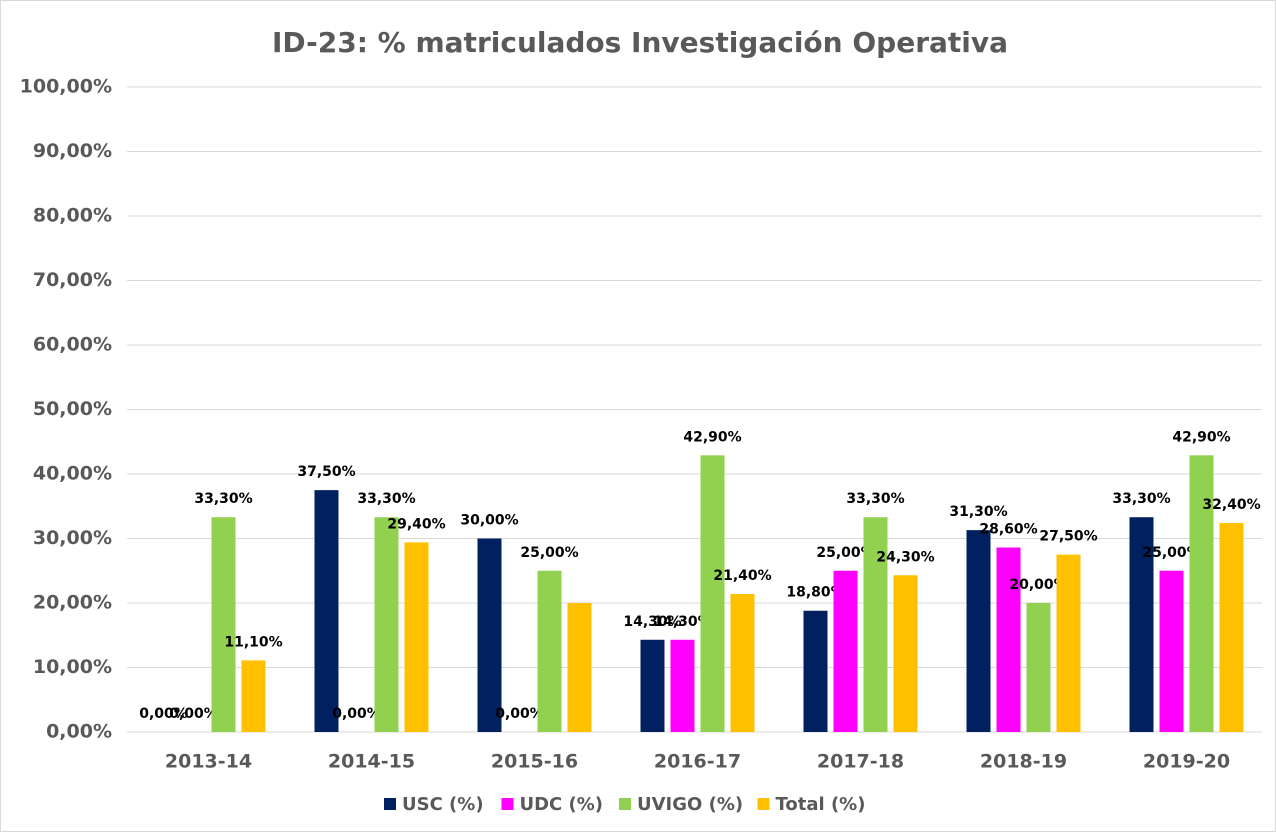  Describe the element at coordinates (326, 472) in the screenshot. I see `data-label: 37,50%` at that location.